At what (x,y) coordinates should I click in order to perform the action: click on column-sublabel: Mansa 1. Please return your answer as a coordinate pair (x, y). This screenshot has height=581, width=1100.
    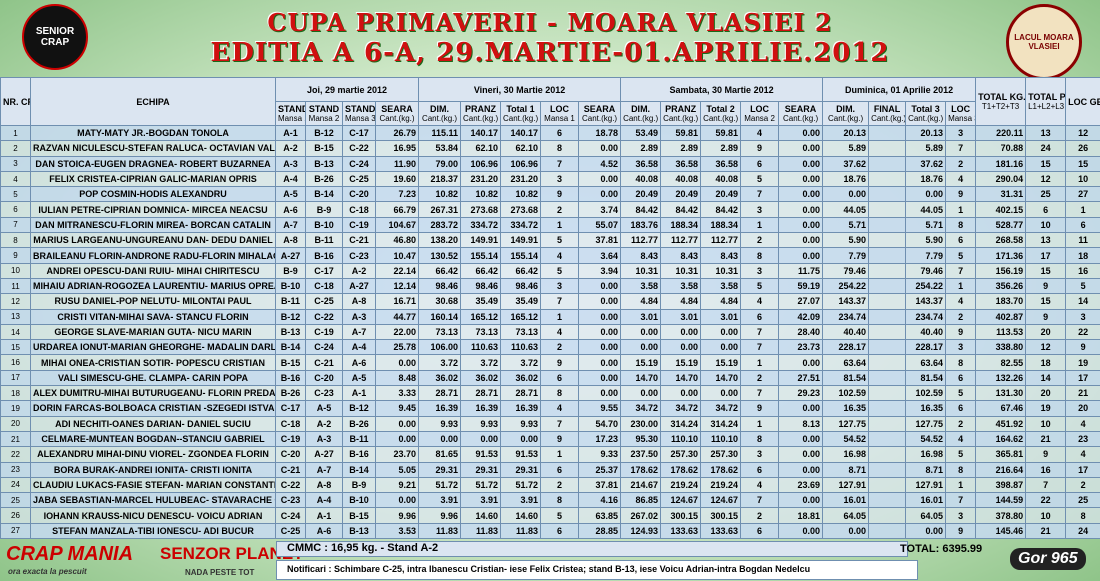
    Looking at the image, I should click on (291, 118).